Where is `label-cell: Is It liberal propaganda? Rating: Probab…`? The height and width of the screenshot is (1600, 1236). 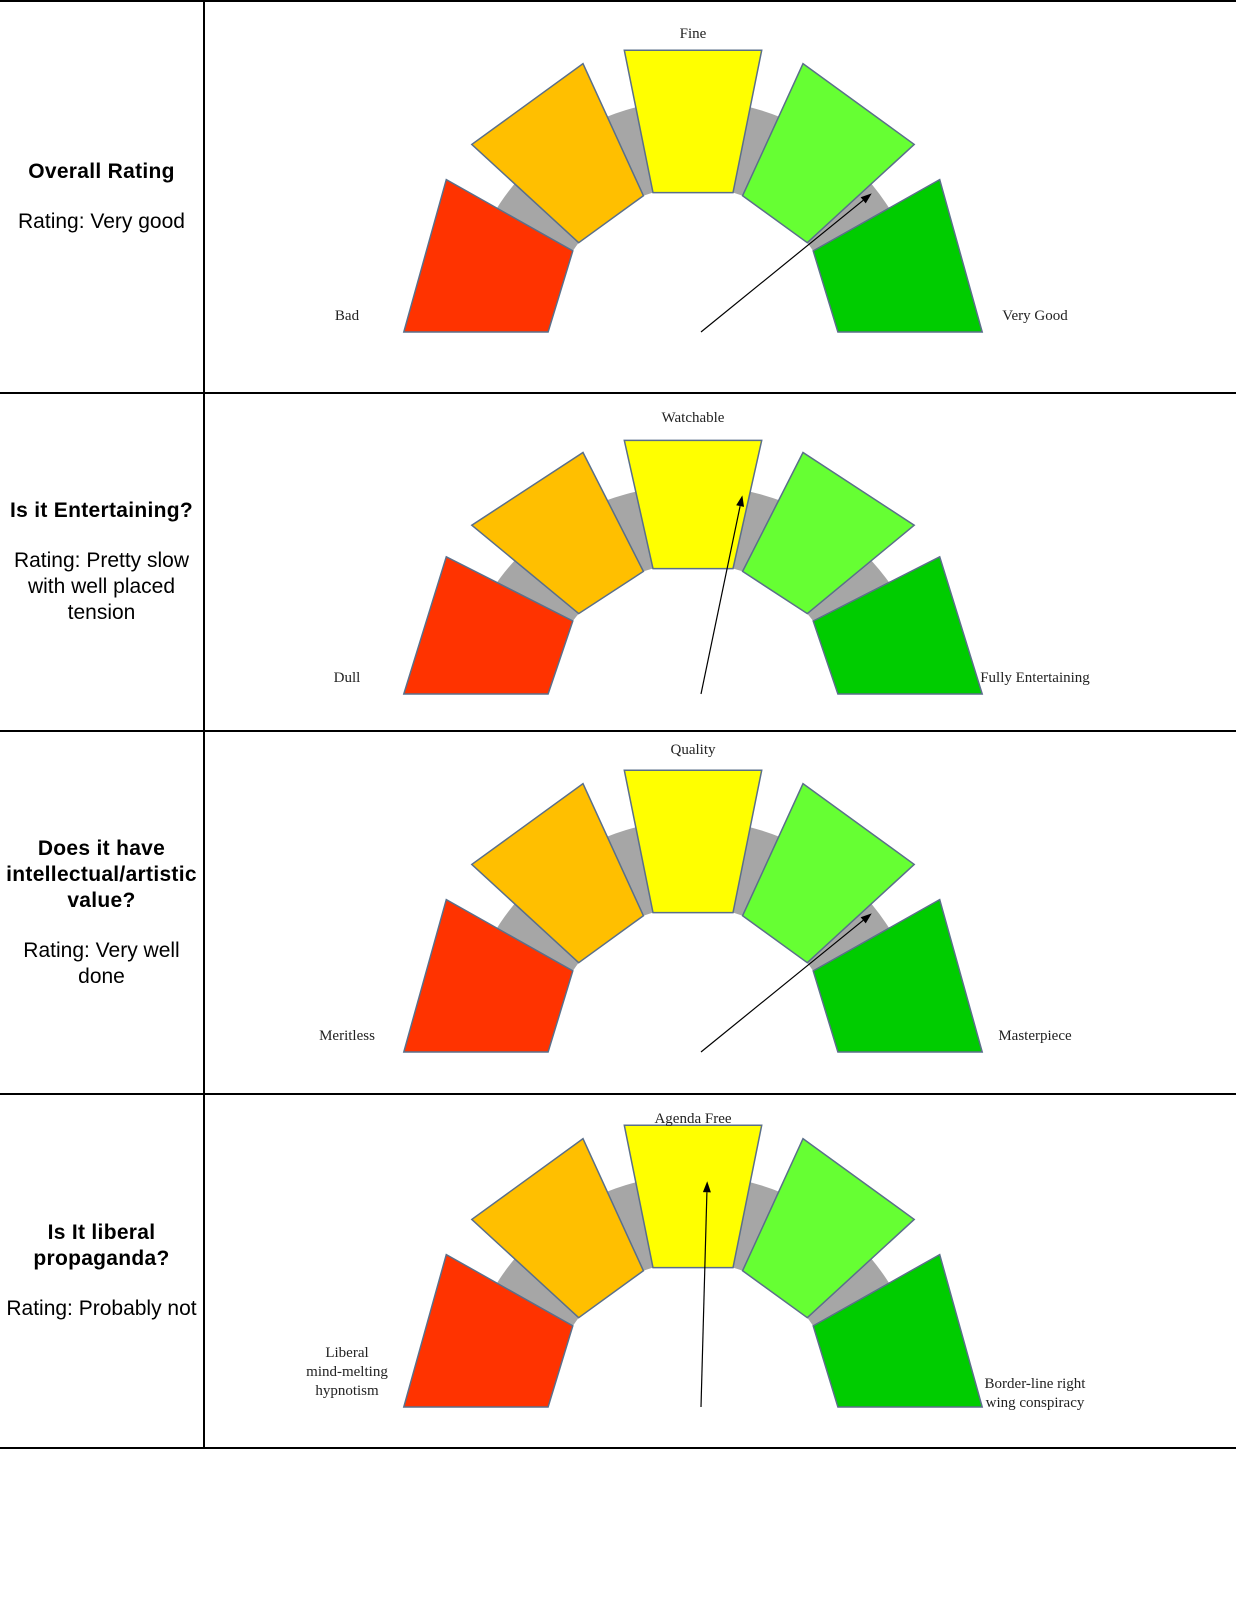 label-cell: Is It liberal propaganda? Rating: Probab… is located at coordinates (102, 1271).